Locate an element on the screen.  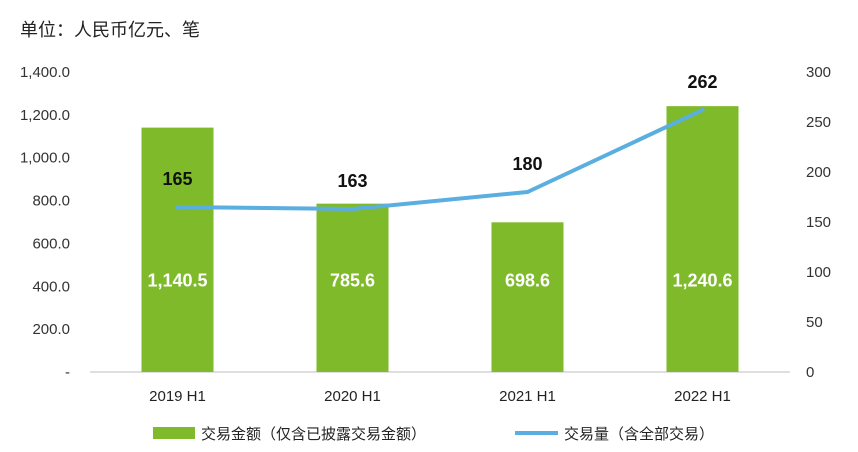
category-label: 2019 H1 is located at coordinates (177, 396).